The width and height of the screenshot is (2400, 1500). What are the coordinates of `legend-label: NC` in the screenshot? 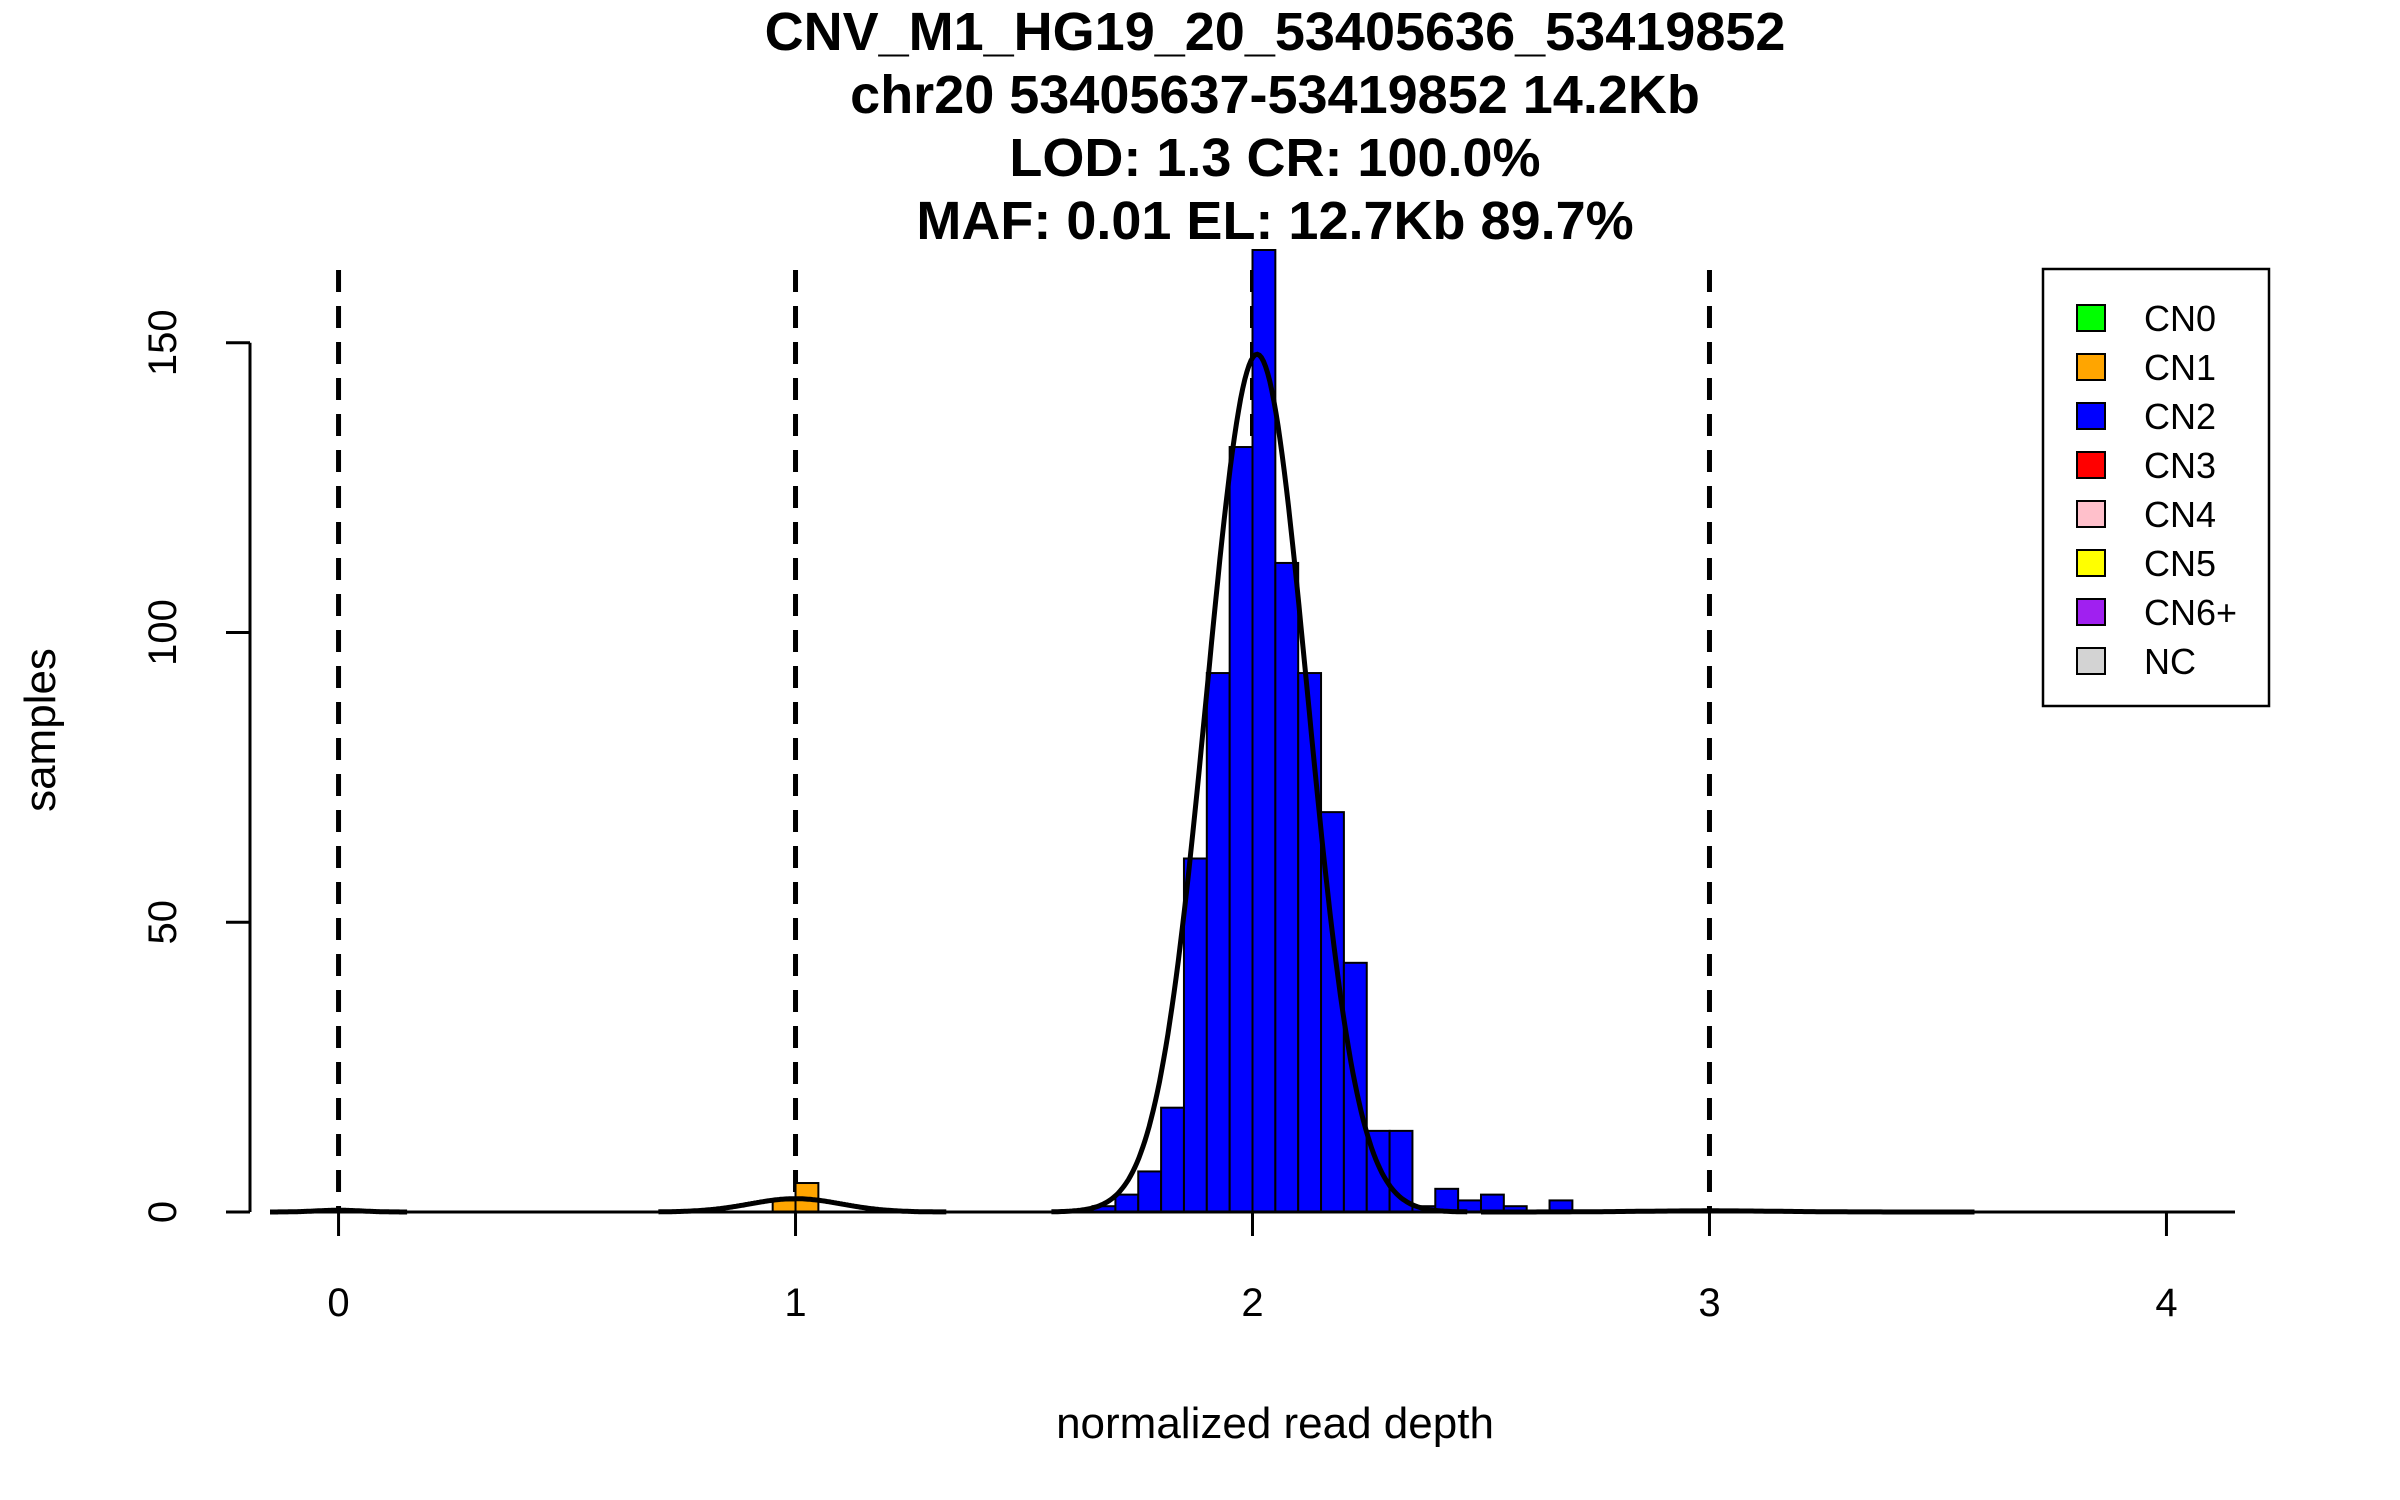 It's located at (2170, 661).